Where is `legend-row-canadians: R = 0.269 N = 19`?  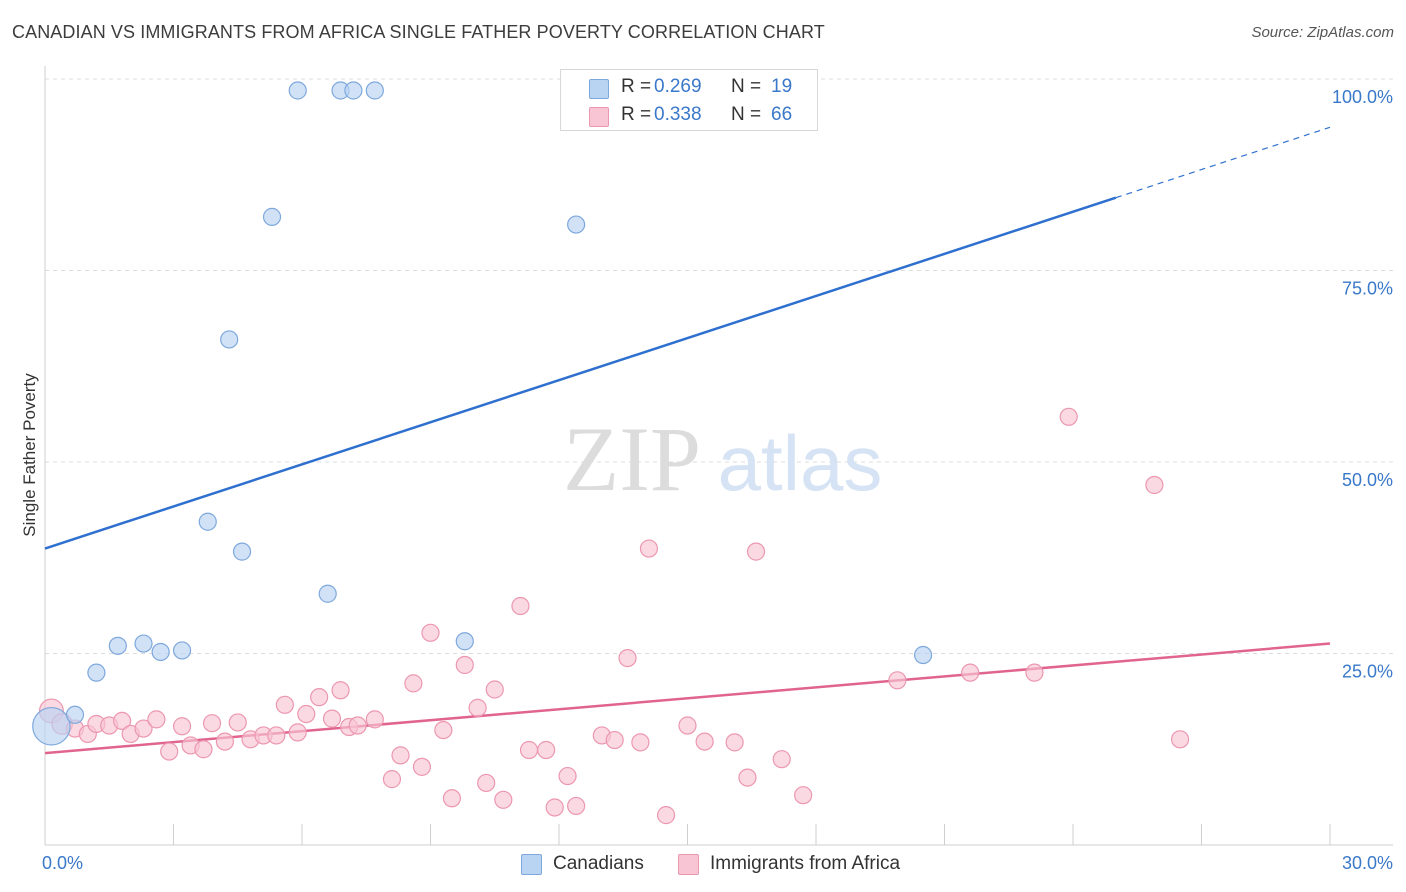 legend-row-canadians: R = 0.269 N = 19 is located at coordinates (689, 87).